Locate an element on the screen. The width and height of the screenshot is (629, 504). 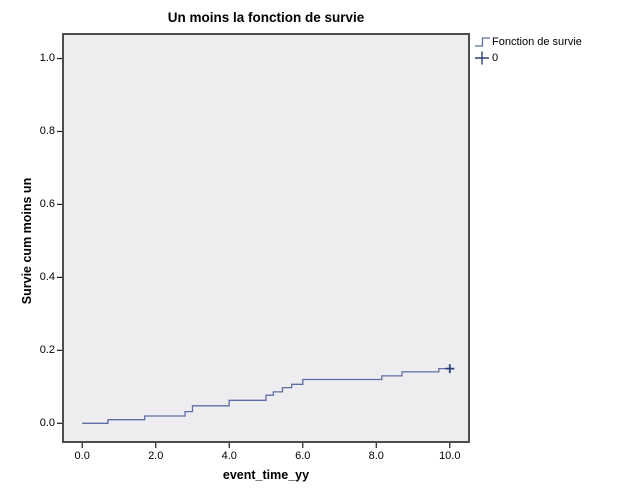
x-axis-label: event_time_yy is located at coordinates (266, 475).